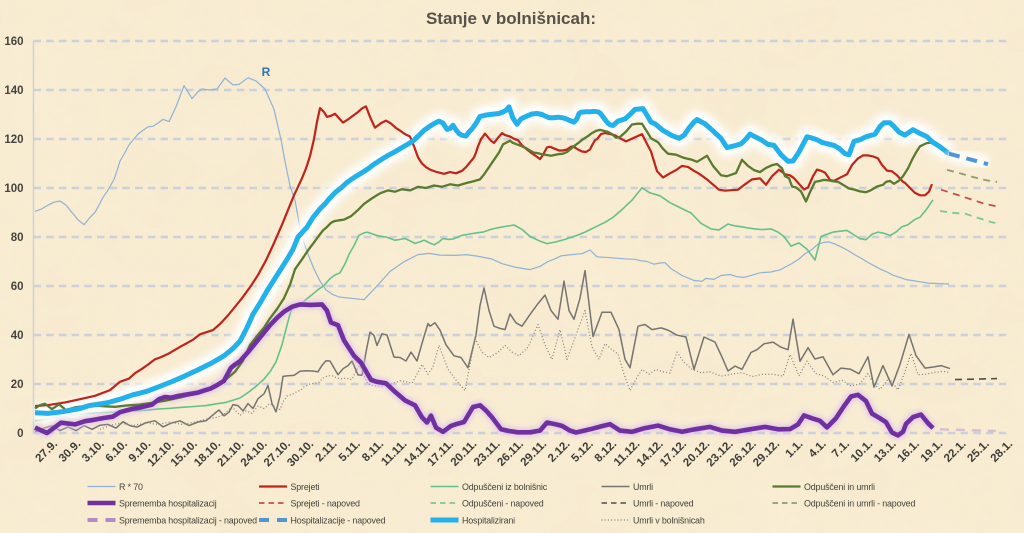 The height and width of the screenshot is (533, 1024). What do you see at coordinates (488, 521) in the screenshot?
I see `svg-text: Hospitalizirani` at bounding box center [488, 521].